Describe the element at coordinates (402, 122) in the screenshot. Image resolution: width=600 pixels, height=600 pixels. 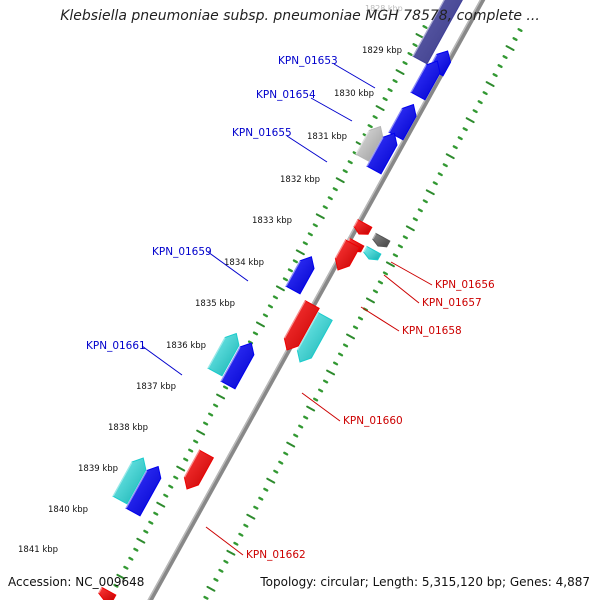
I see `gene-kpn01655` at that location.